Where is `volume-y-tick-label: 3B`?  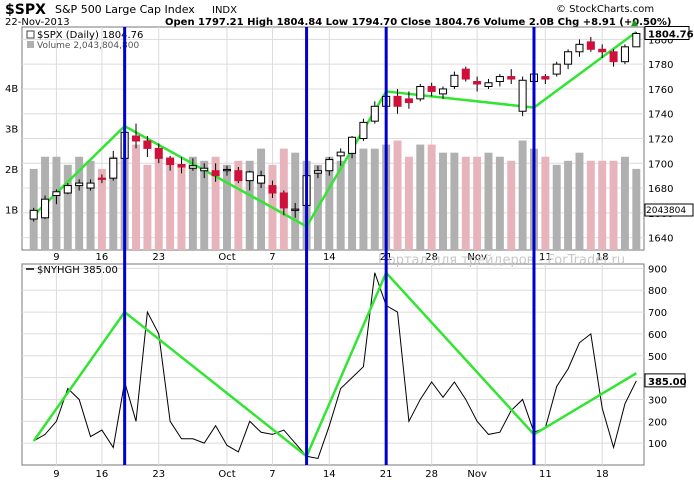
volume-y-tick-label: 3B is located at coordinates (11, 129).